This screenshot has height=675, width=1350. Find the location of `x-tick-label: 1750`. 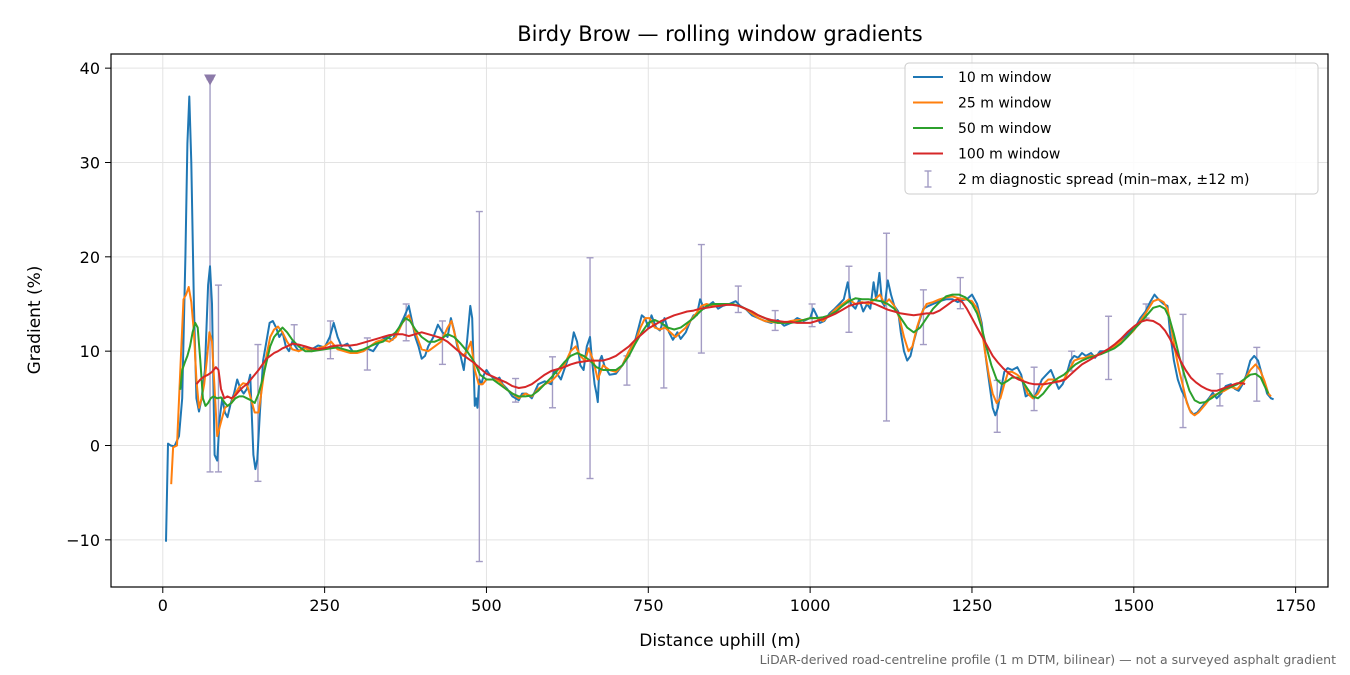

x-tick-label: 1750 is located at coordinates (1295, 605).